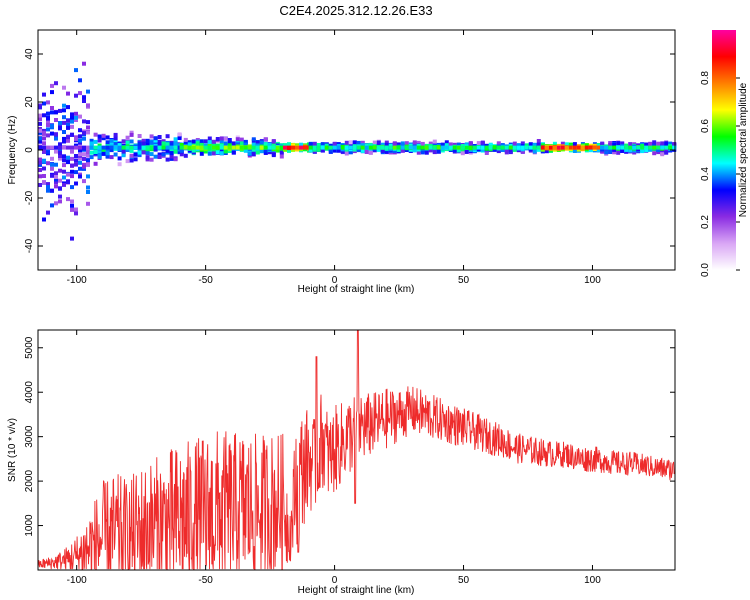  I want to click on spectrogram-y-tick-label: 0, so click(29, 150).